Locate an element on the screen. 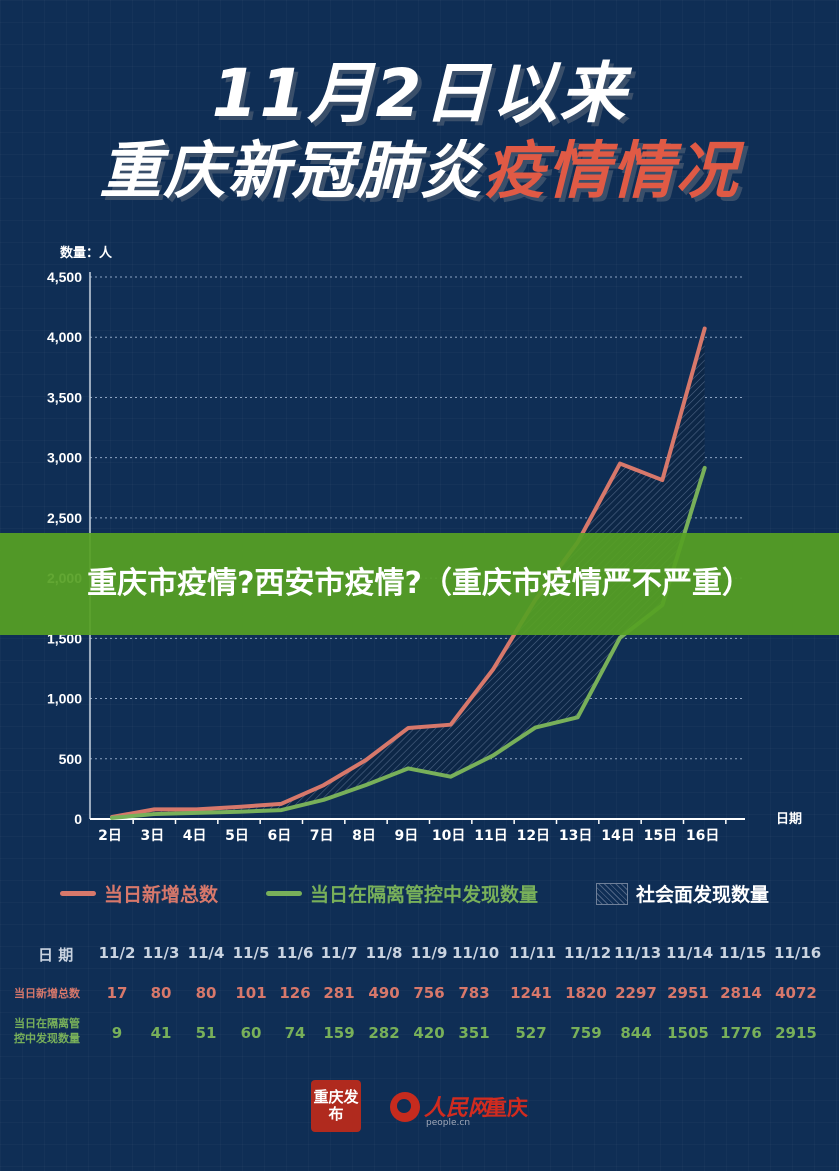  x-tick-label: 9日 is located at coordinates (406, 836).